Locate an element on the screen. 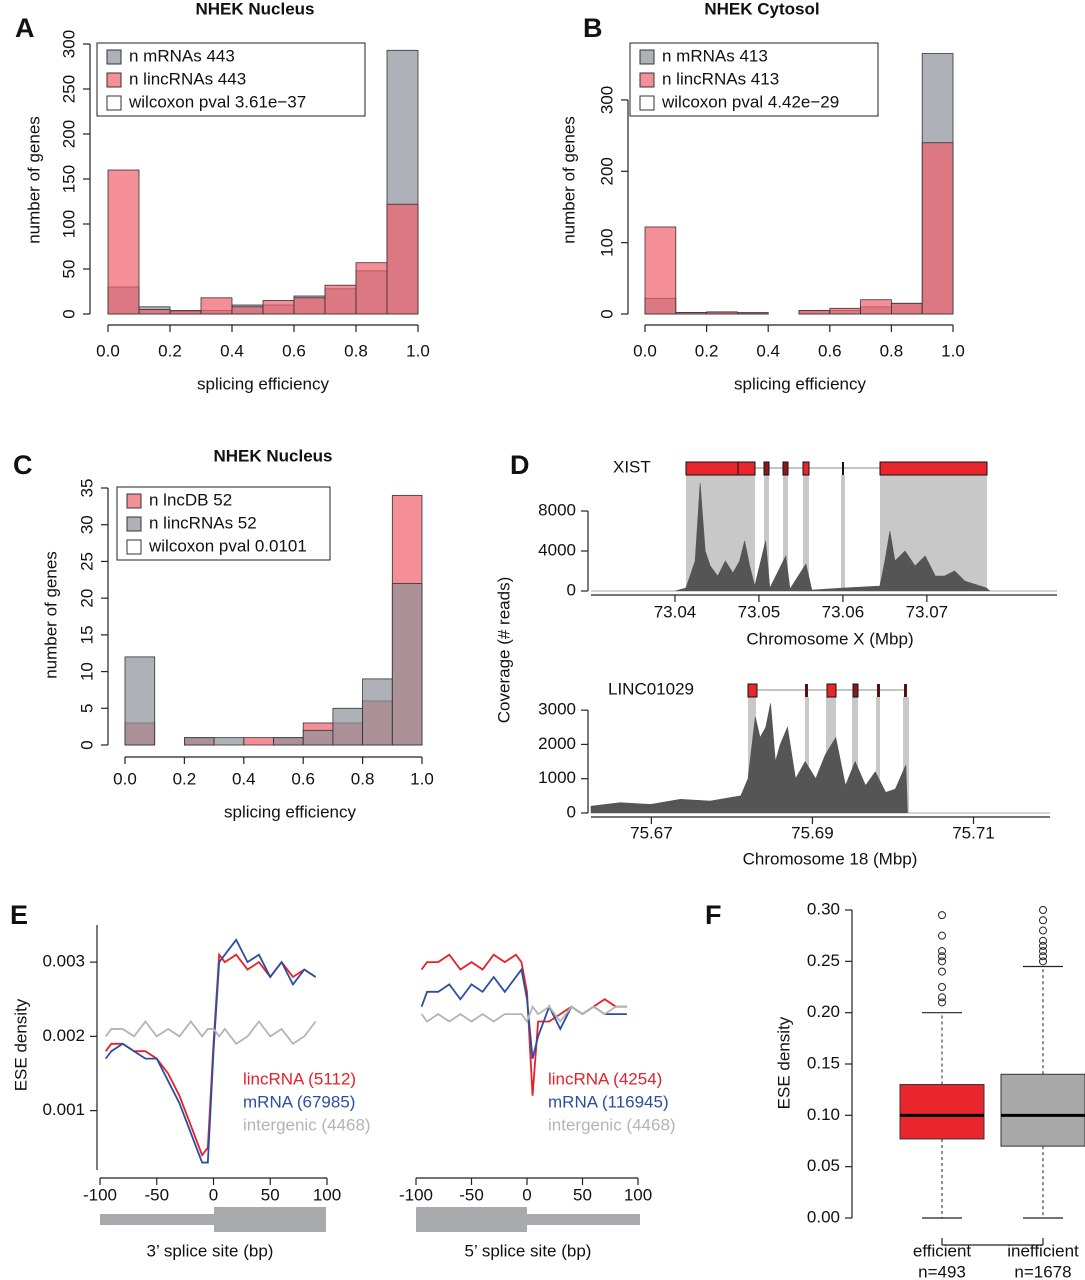  x-tick-label: 0 is located at coordinates (526, 1194).